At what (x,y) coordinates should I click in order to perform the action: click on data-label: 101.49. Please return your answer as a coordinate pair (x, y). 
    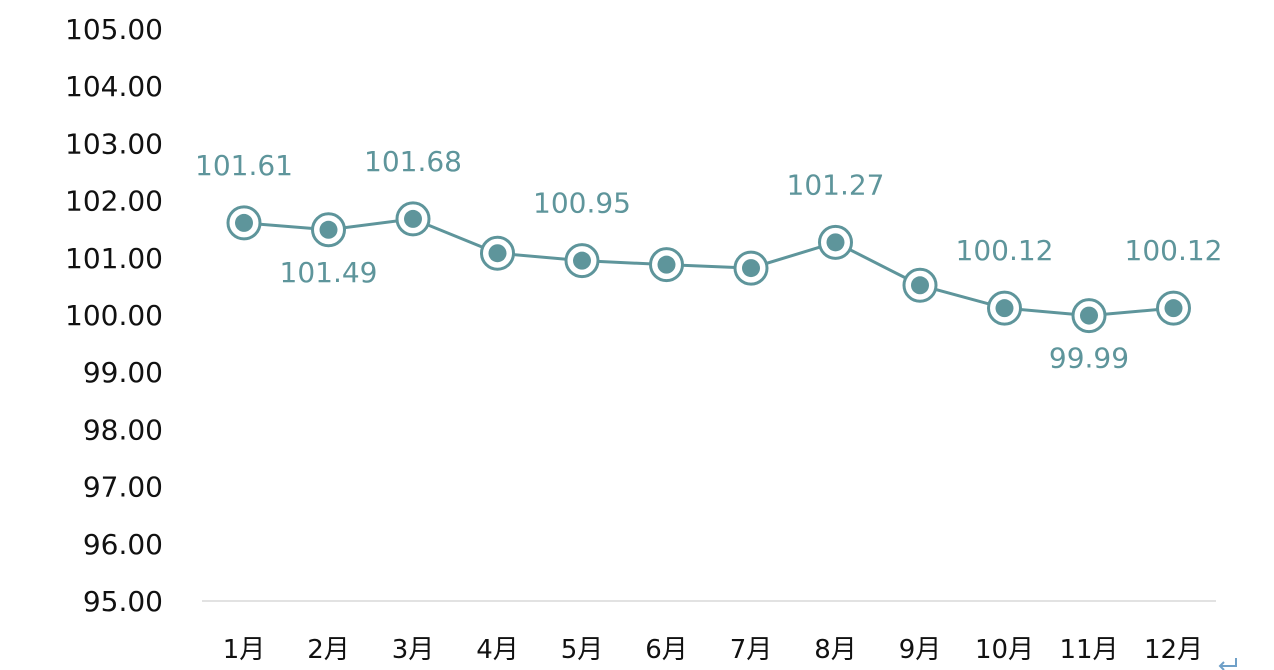
    Looking at the image, I should click on (329, 272).